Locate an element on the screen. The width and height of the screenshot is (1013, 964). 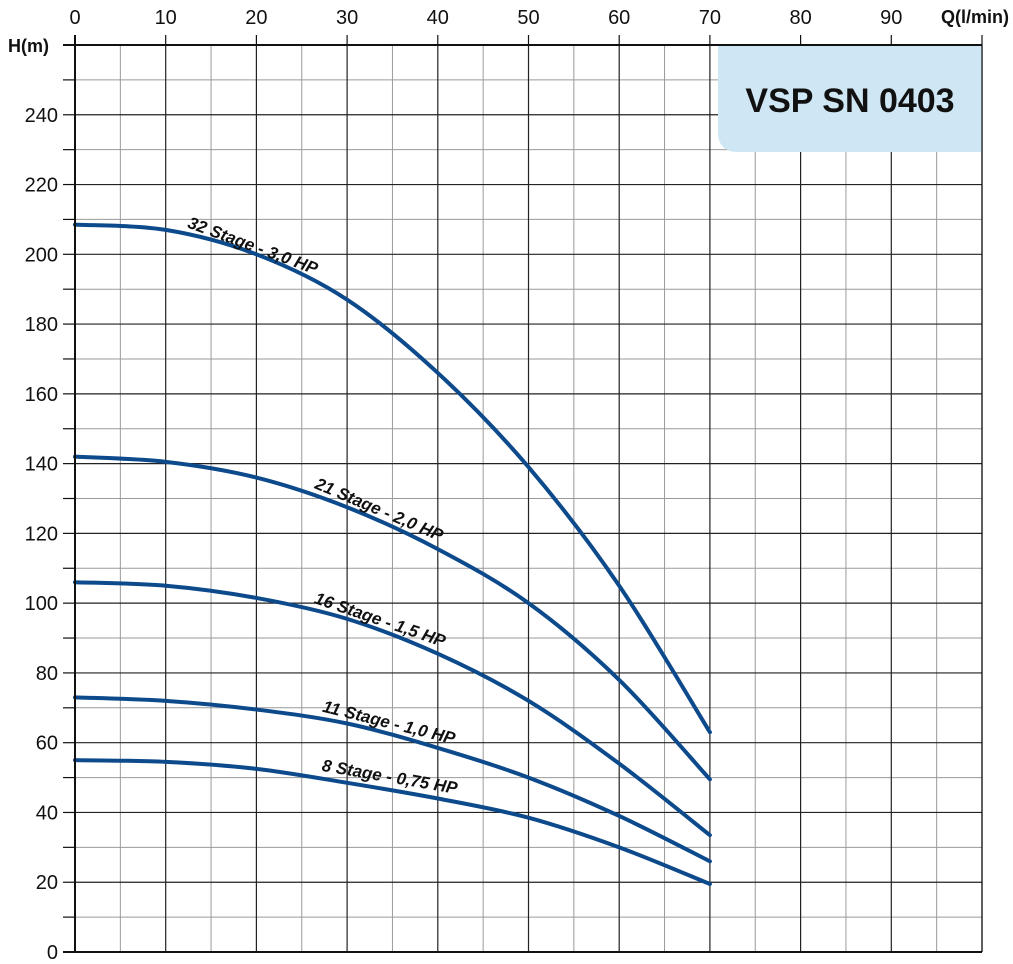
x-tick-label: 50 is located at coordinates (528, 18).